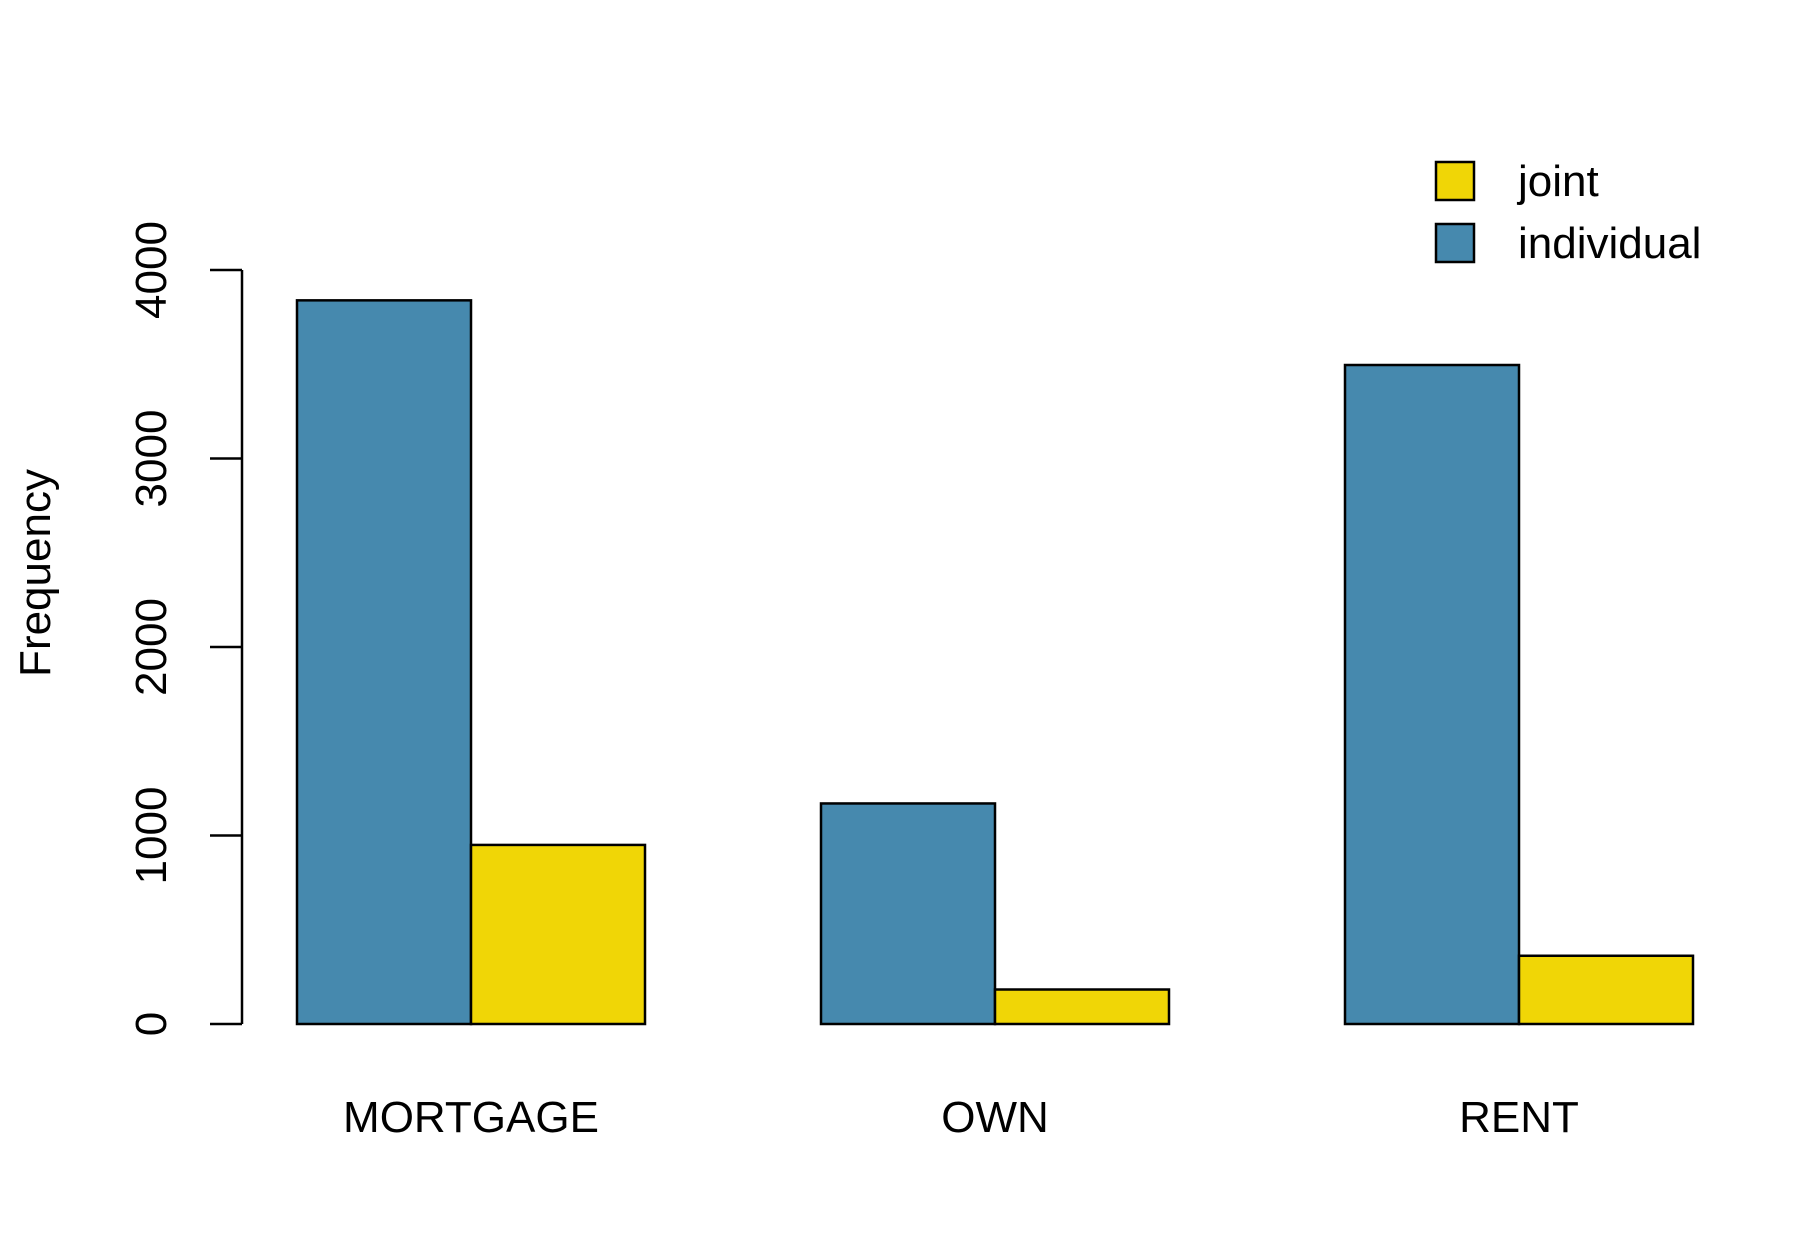 Image resolution: width=1800 pixels, height=1259 pixels. I want to click on y-tick-label: 2000, so click(151, 647).